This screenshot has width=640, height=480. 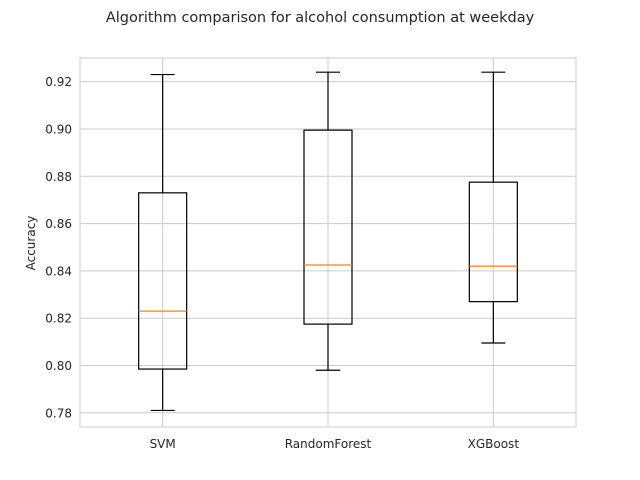 What do you see at coordinates (58, 271) in the screenshot?
I see `y-tick-label: 0.84` at bounding box center [58, 271].